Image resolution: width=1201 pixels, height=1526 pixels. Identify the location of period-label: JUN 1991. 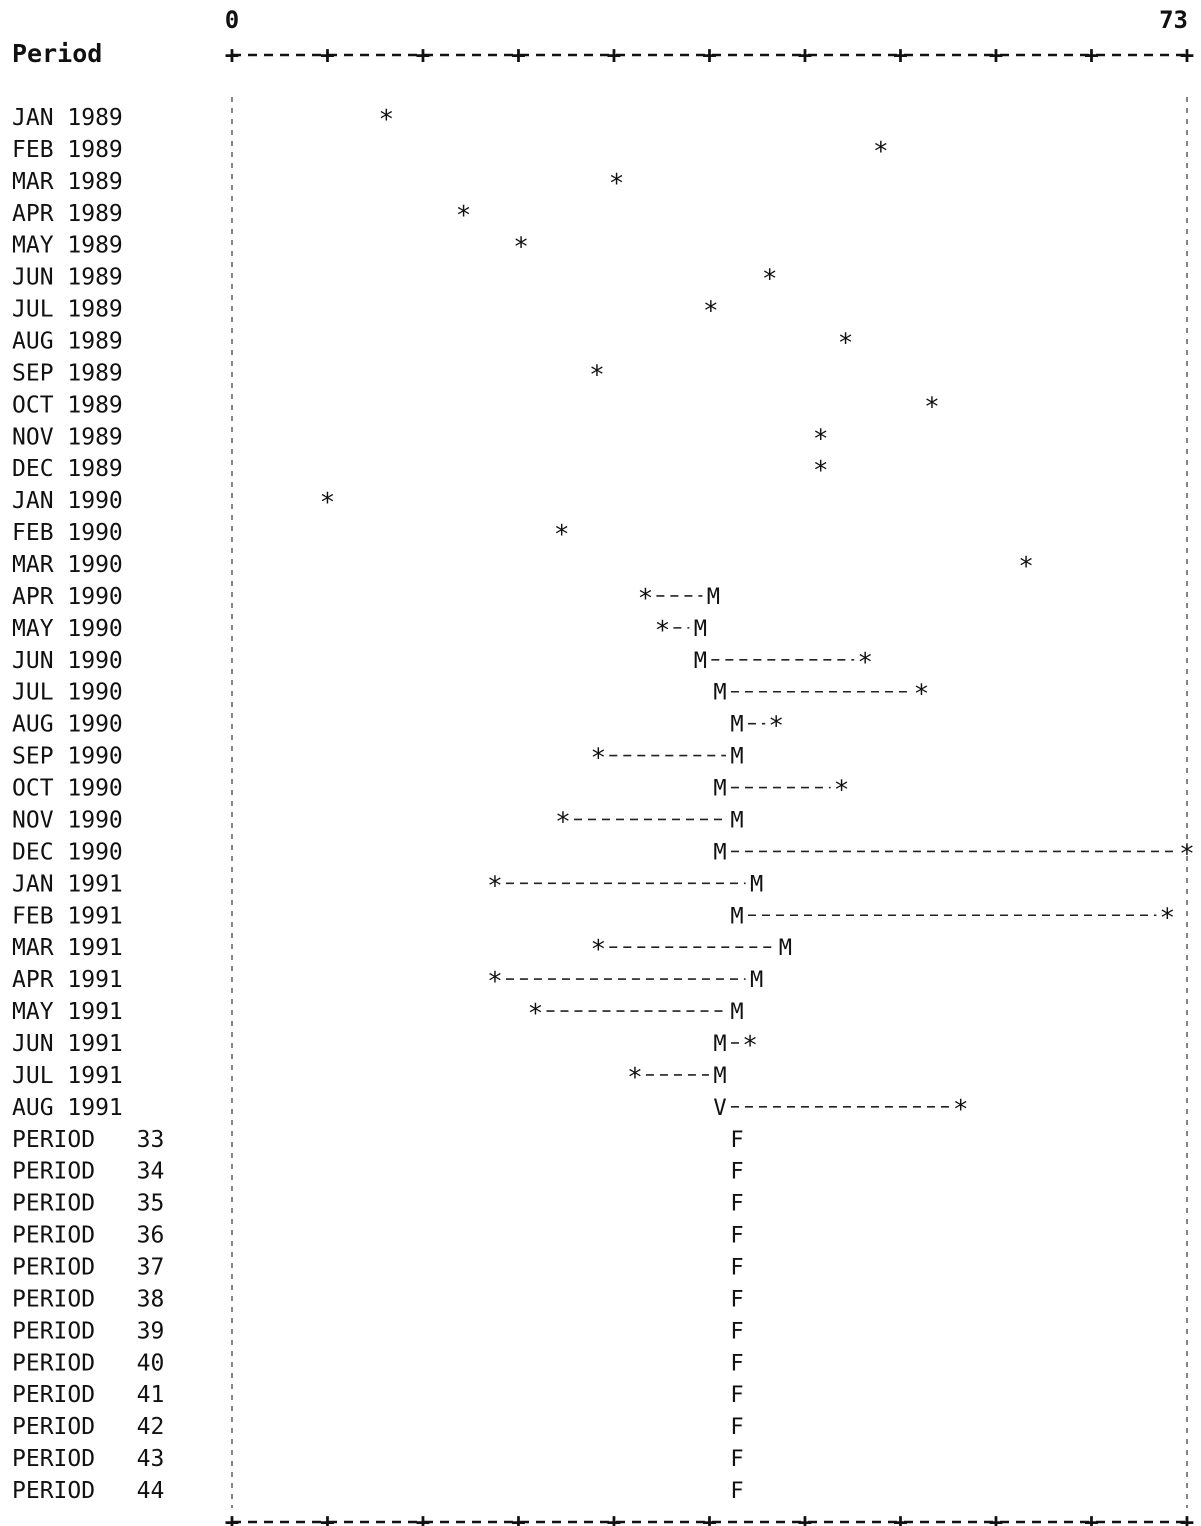
(67, 1044).